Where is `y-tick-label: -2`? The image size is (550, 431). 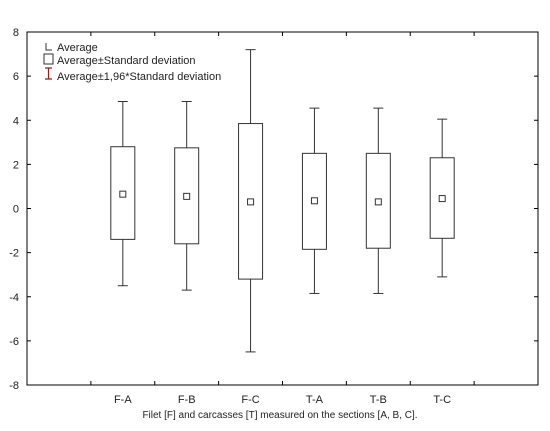 y-tick-label: -2 is located at coordinates (14, 254).